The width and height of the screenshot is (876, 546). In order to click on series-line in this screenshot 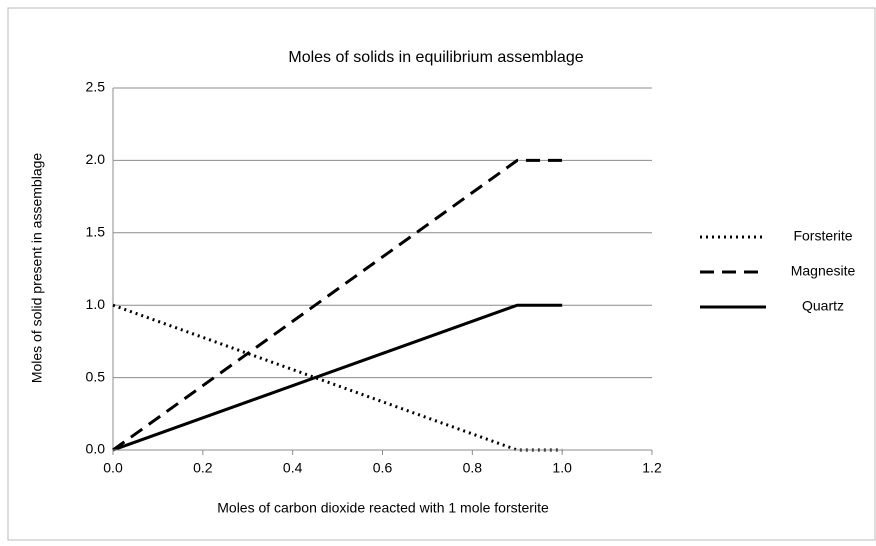, I will do `click(337, 377)`.